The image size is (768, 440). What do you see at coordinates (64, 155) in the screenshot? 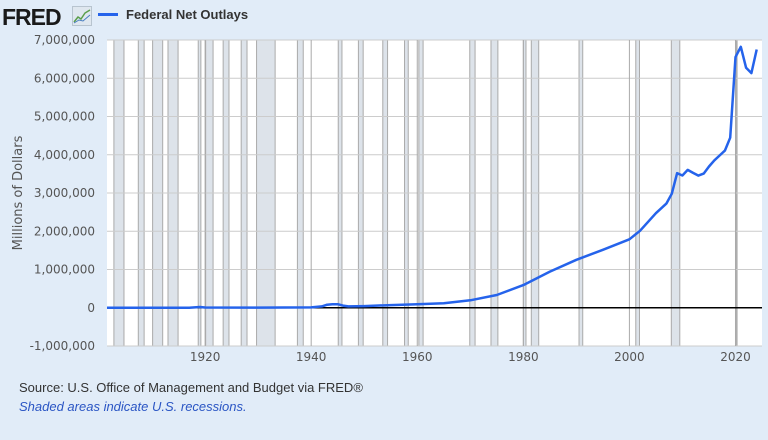
I see `y-tick-label: 4,000,000` at bounding box center [64, 155].